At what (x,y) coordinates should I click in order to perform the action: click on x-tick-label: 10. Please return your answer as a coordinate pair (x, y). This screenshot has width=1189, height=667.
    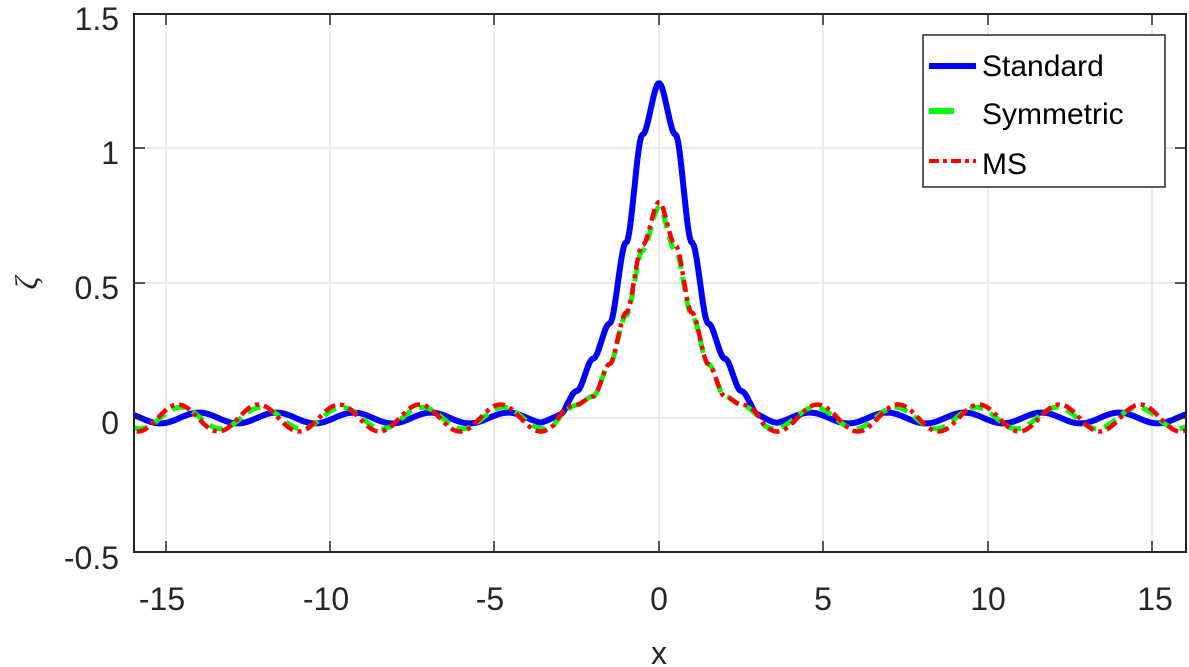
    Looking at the image, I should click on (988, 599).